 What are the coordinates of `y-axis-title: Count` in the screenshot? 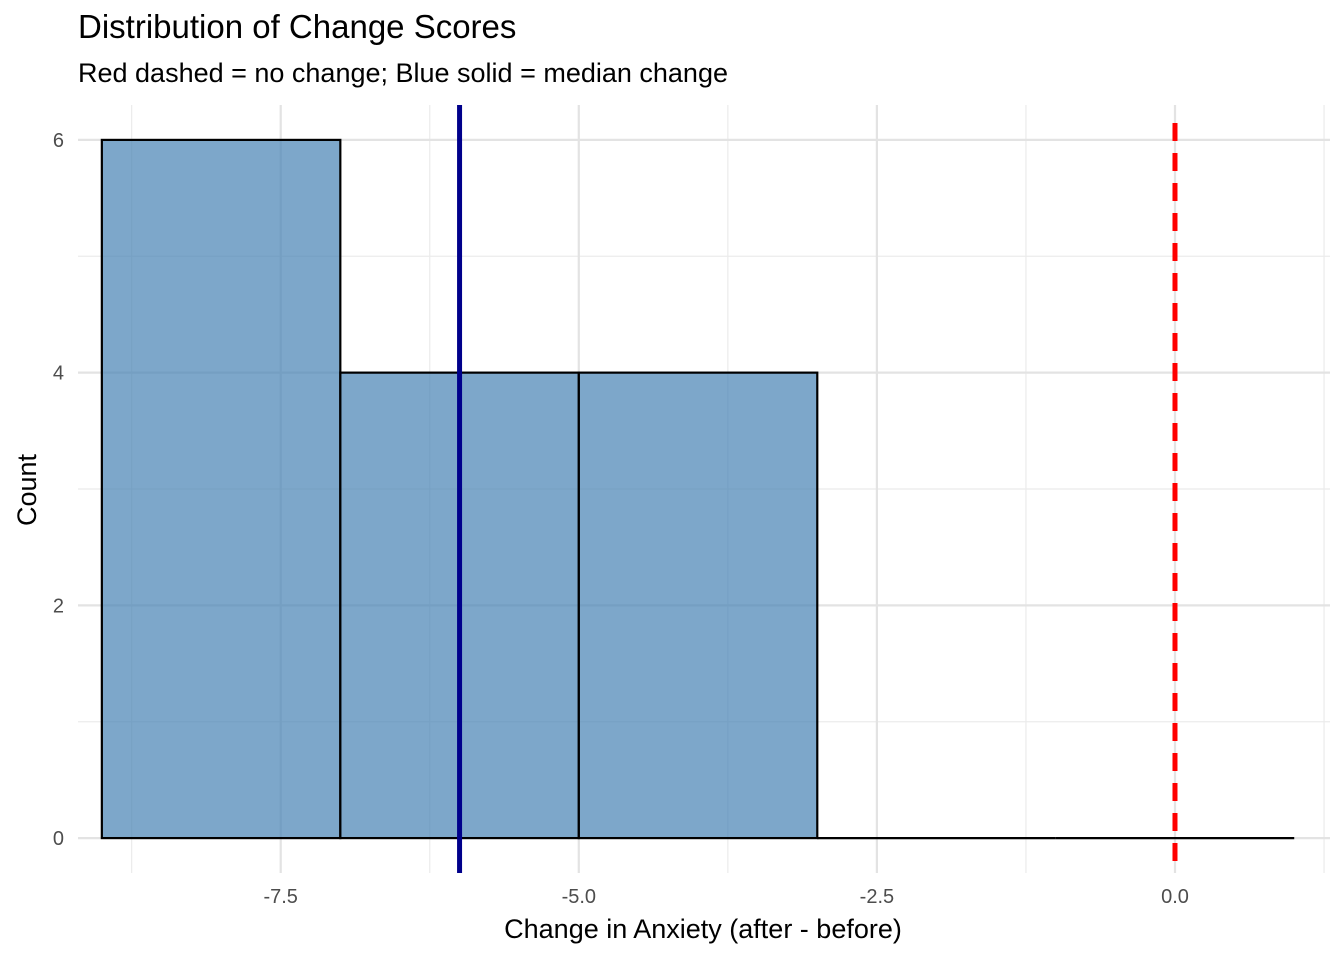 It's located at (27, 489).